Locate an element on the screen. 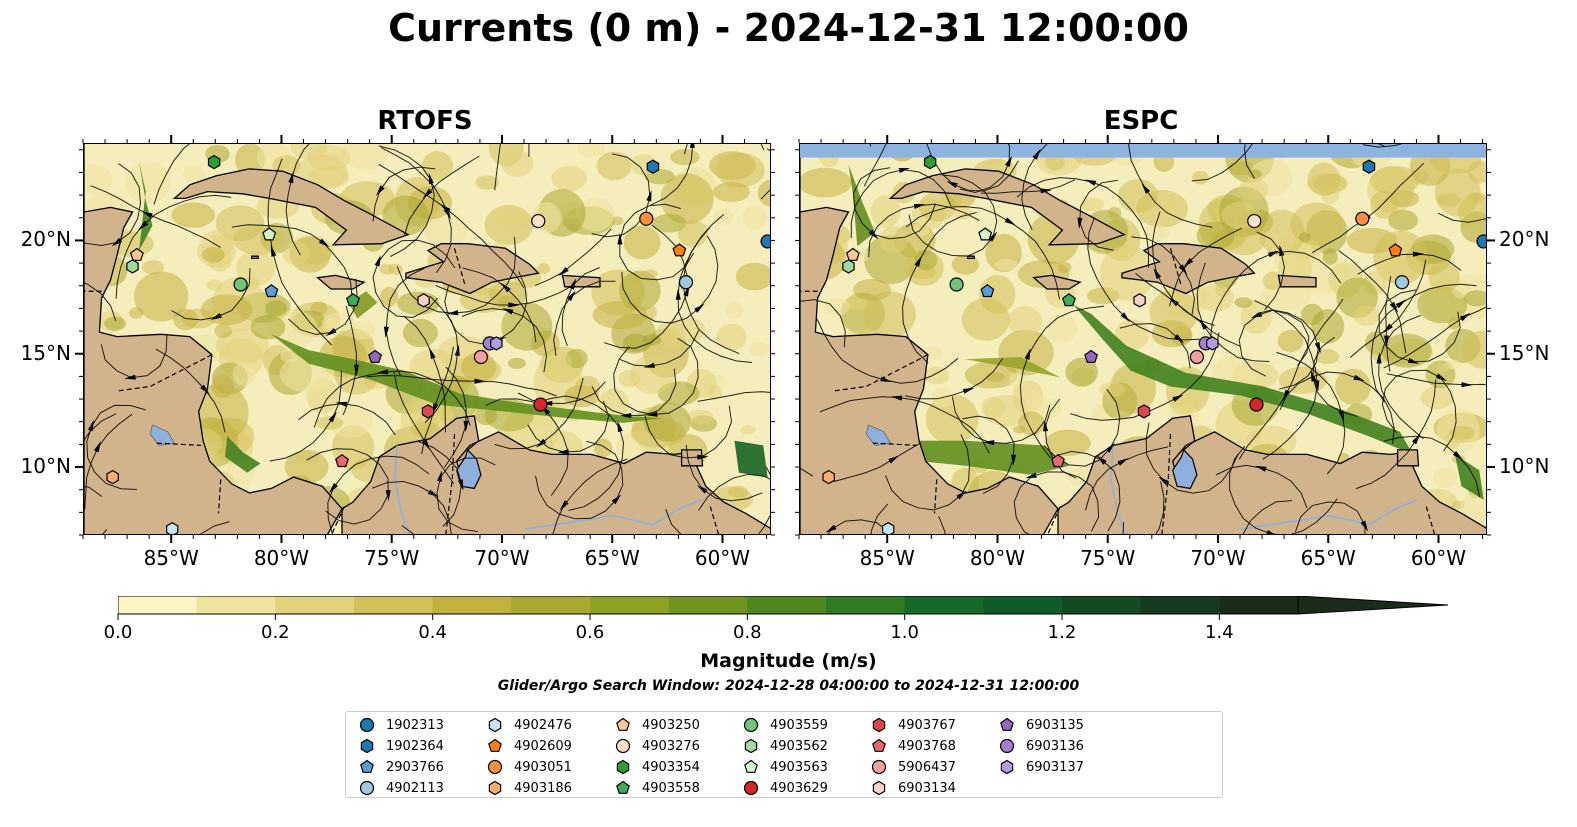 This screenshot has height=827, width=1577. legend-item: 6903136 is located at coordinates (1041, 746).